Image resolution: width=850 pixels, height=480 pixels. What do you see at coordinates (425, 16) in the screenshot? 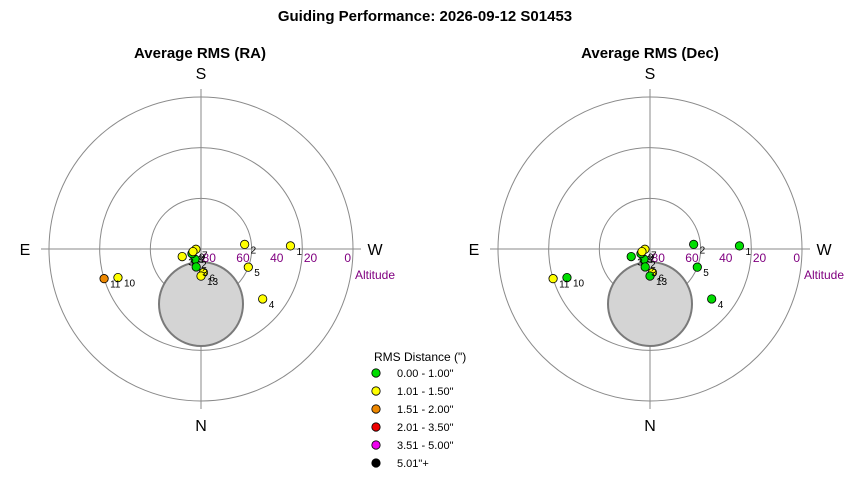
I see `page-title: Guiding Performance: 2026-09-12 S01453` at bounding box center [425, 16].